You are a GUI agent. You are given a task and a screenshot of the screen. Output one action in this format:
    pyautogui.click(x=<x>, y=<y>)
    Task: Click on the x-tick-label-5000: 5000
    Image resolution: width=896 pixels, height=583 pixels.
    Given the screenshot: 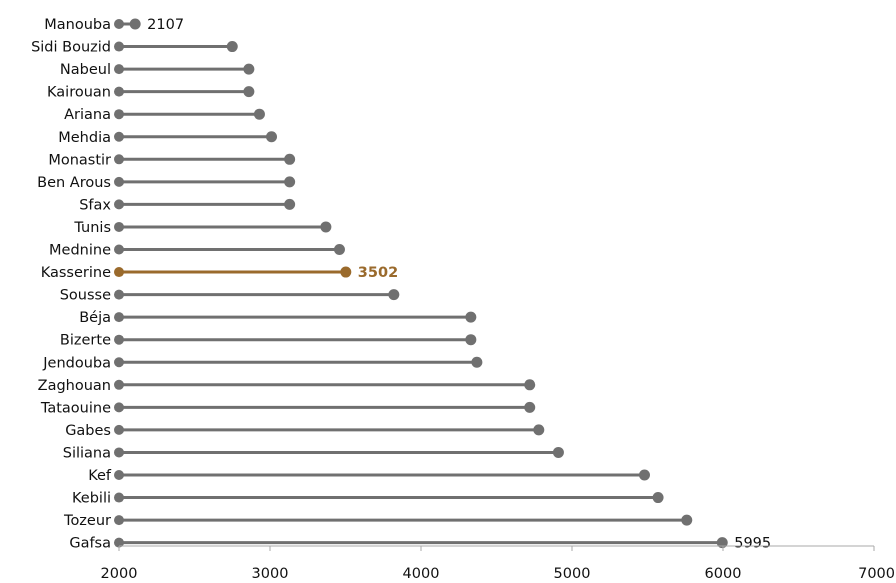 What is the action you would take?
    pyautogui.click(x=572, y=574)
    